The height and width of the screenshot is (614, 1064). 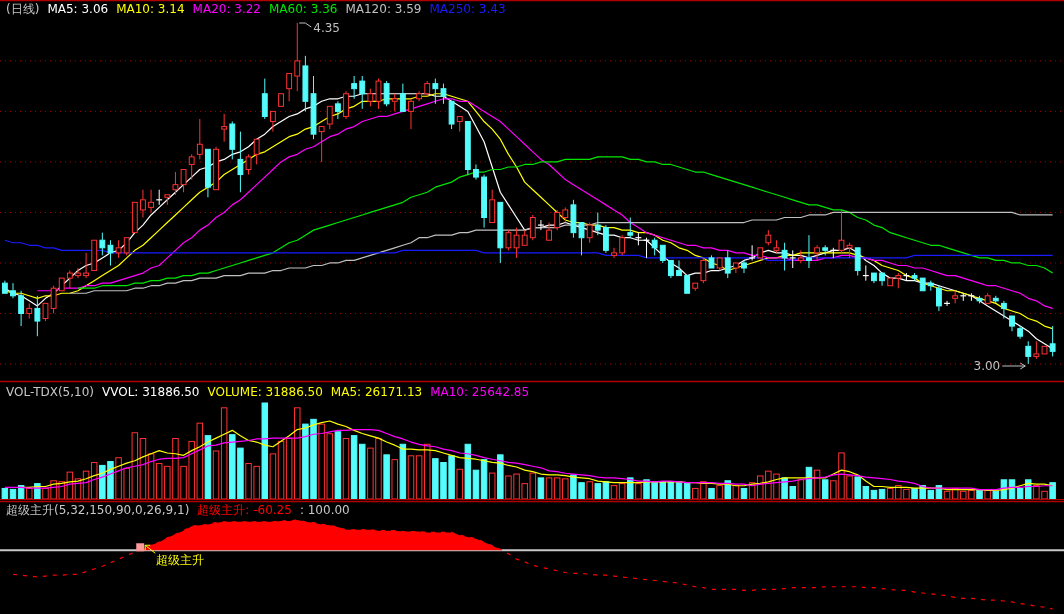 I want to click on text: MA250: 3.43, so click(x=467, y=9).